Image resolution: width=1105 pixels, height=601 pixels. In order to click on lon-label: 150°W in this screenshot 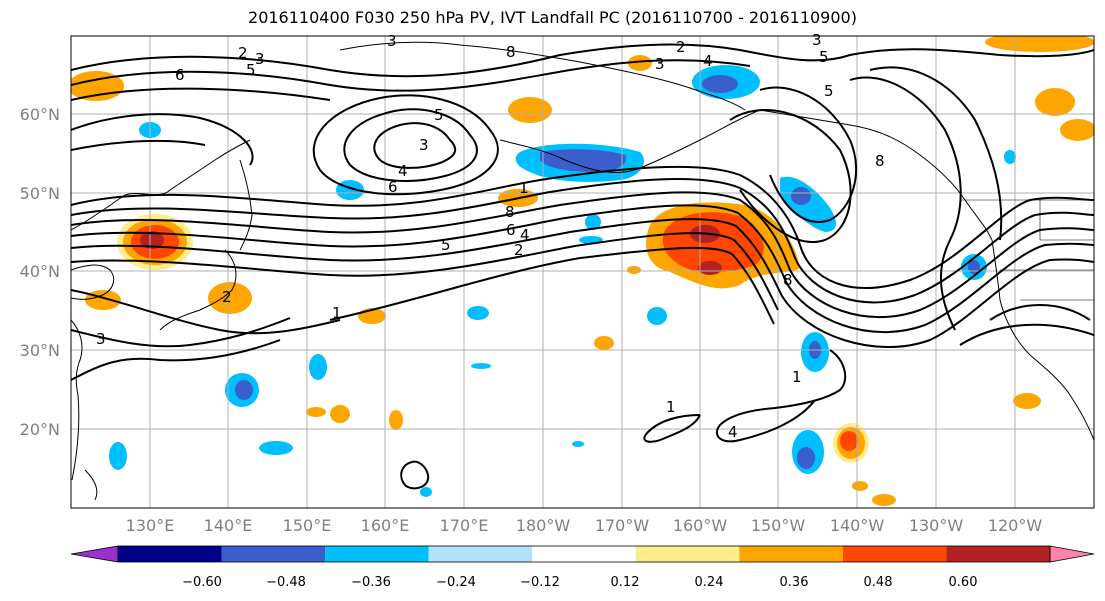, I will do `click(778, 525)`.